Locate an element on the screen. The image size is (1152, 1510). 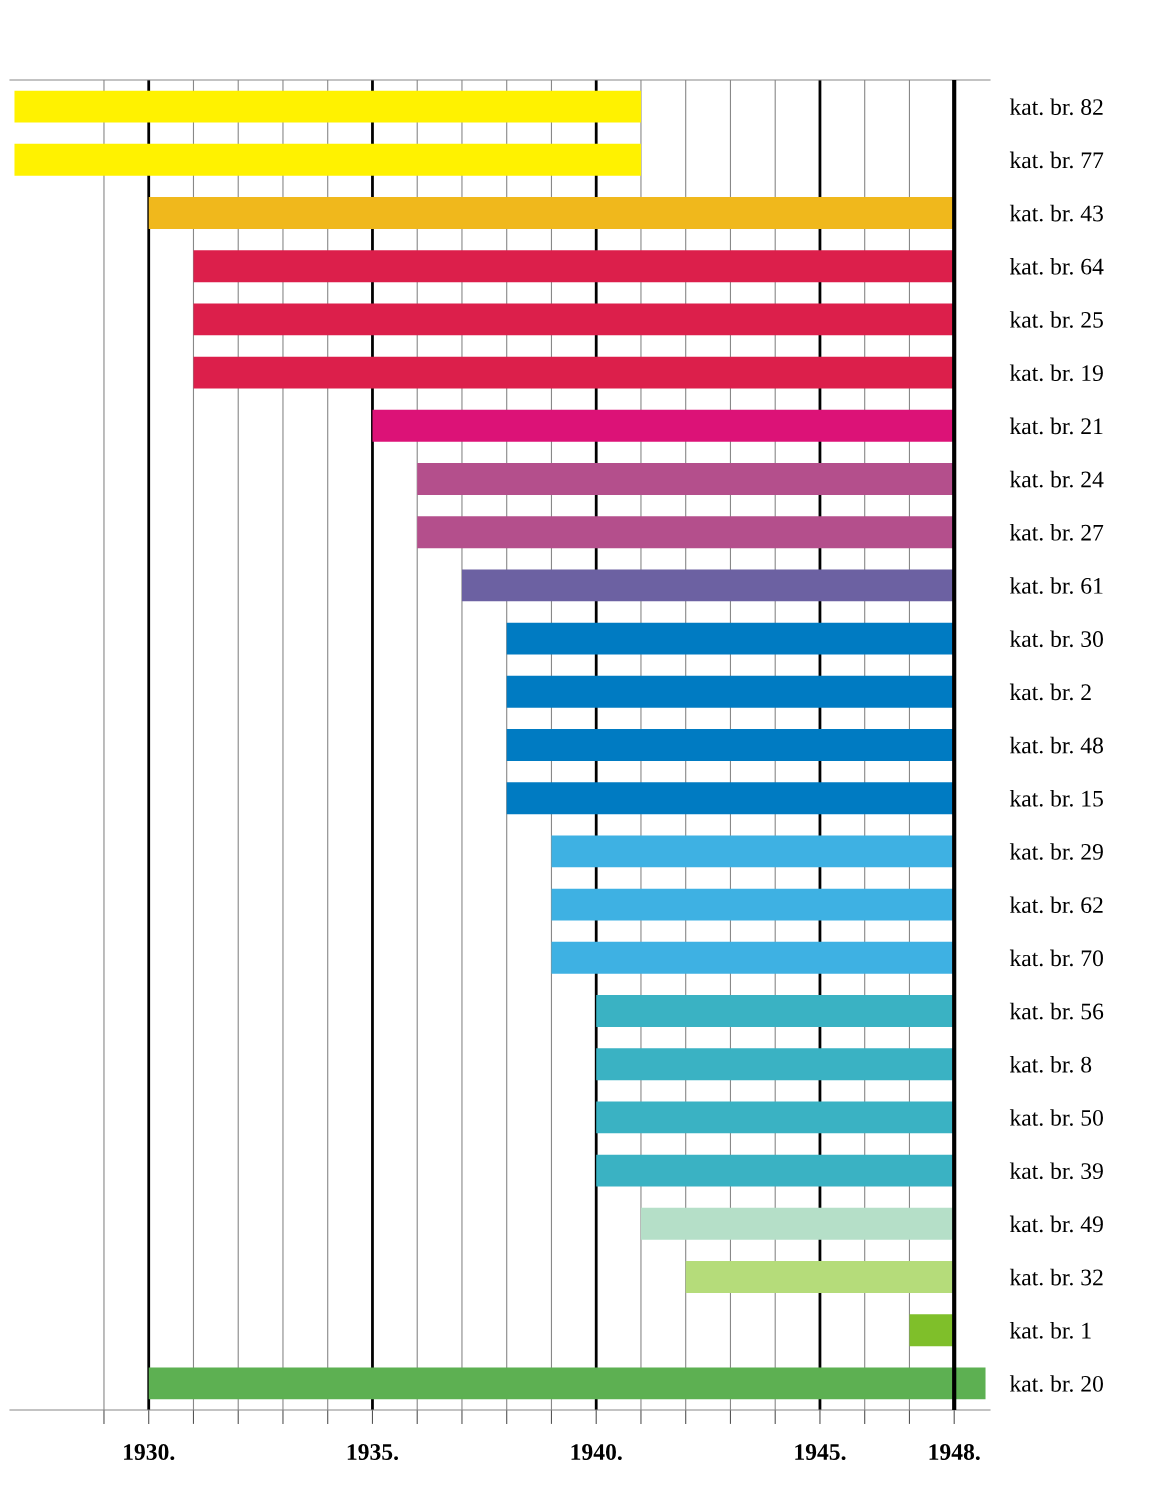
y-tick-label: kat. br. 64 is located at coordinates (1056, 266).